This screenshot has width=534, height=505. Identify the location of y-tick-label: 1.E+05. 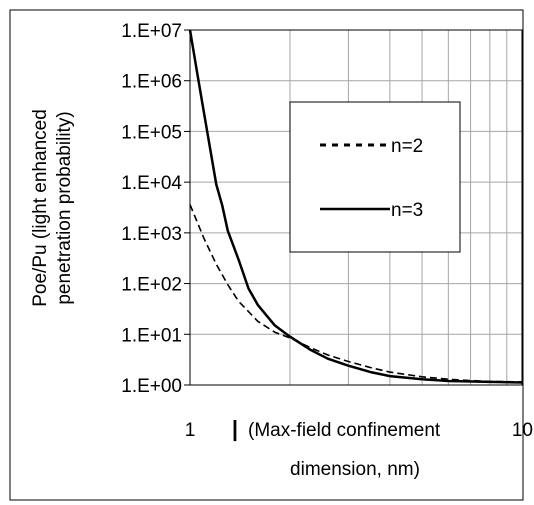
(151, 132).